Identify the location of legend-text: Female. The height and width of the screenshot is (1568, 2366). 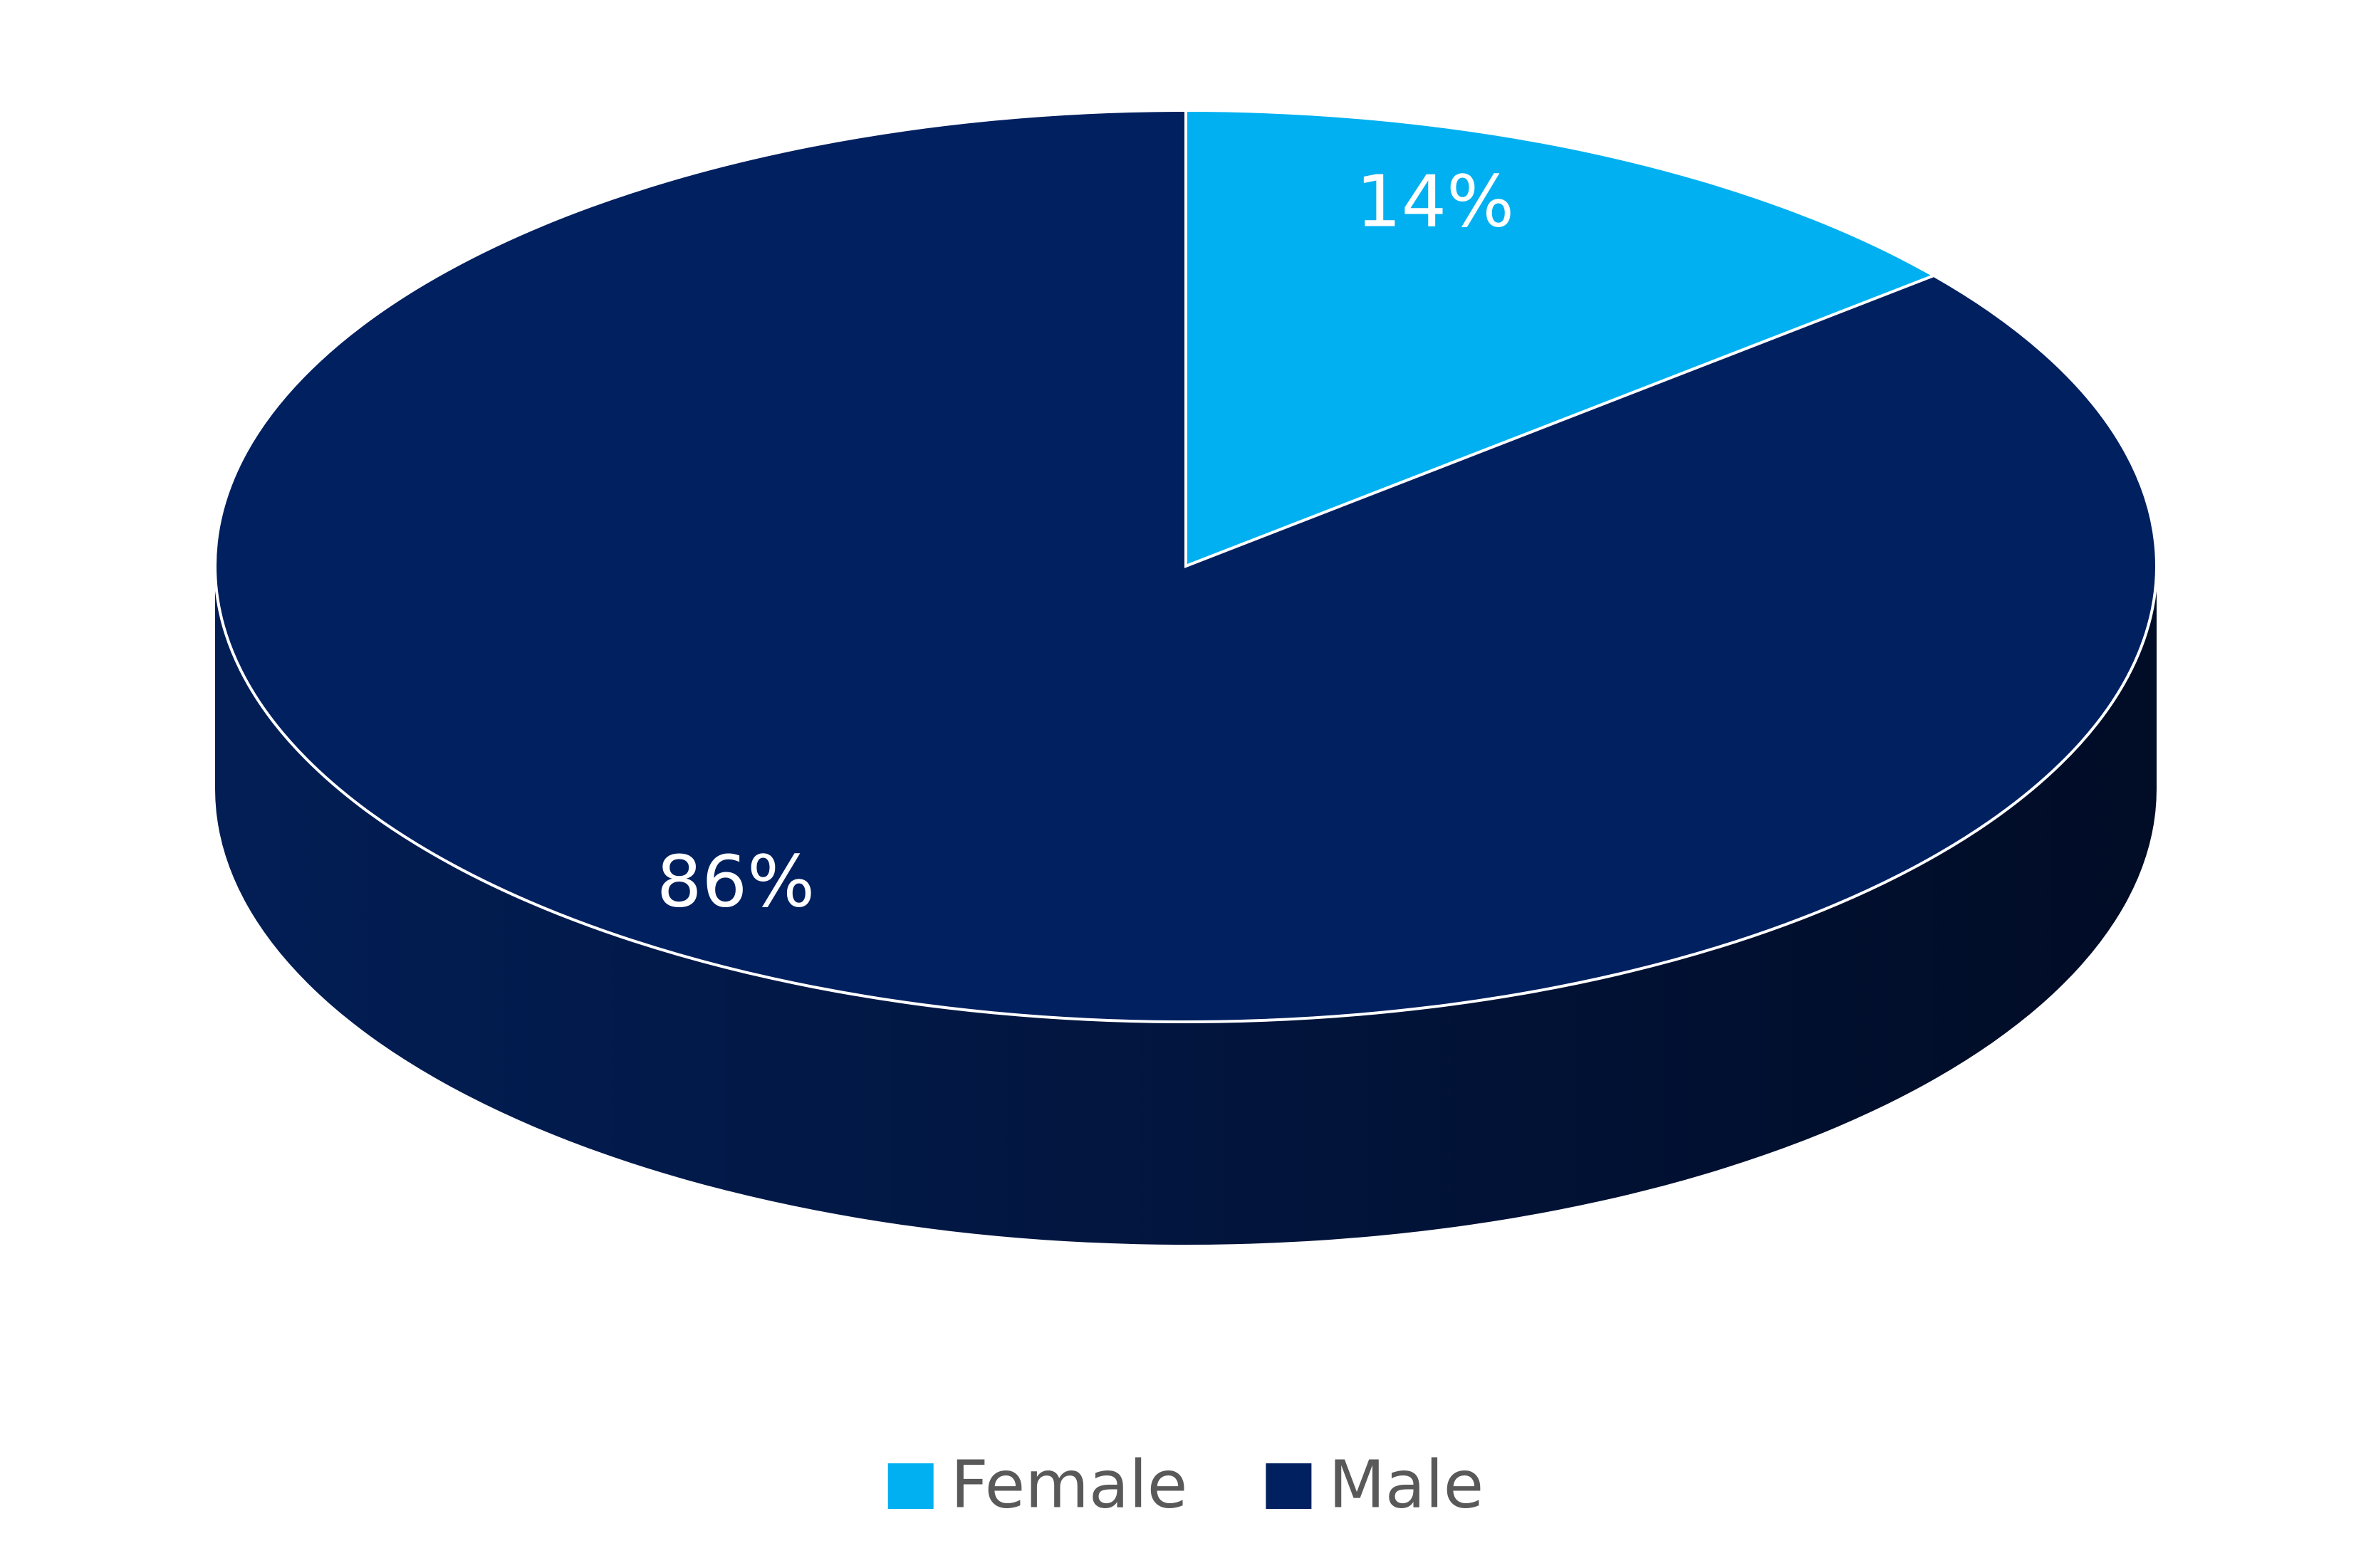
(1069, 1484).